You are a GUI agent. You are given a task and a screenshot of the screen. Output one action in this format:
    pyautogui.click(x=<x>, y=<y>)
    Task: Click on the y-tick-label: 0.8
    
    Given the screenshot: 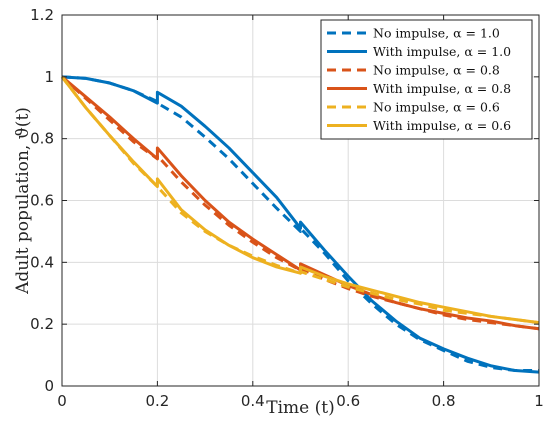 What is the action you would take?
    pyautogui.click(x=42, y=139)
    